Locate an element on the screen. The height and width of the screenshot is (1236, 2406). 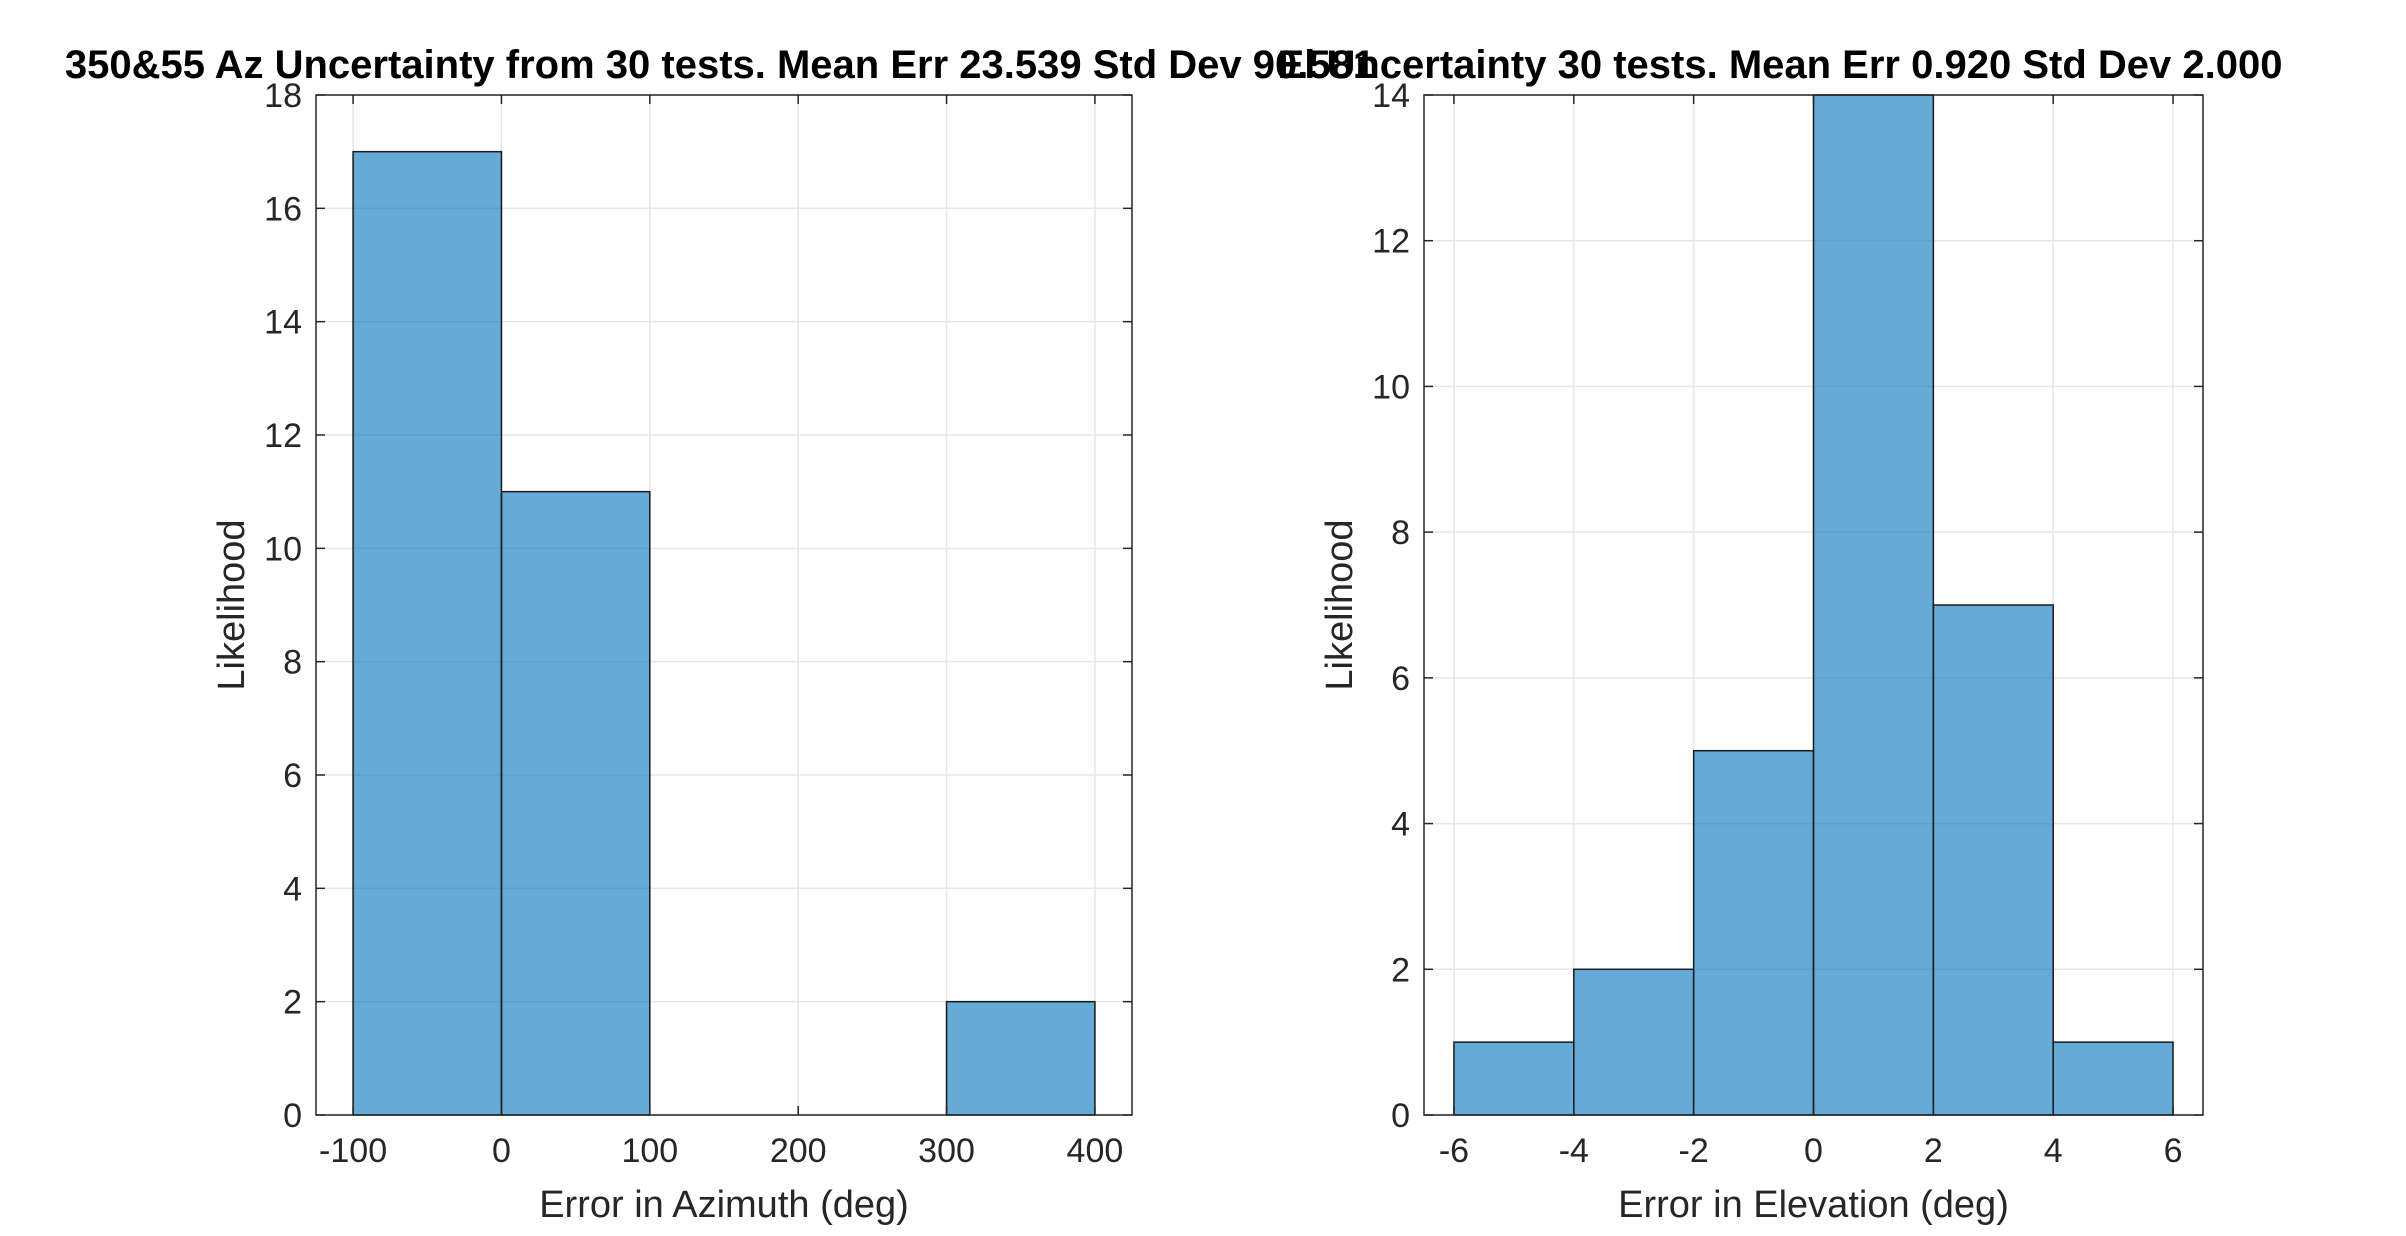
az-y-tick-label: 2 is located at coordinates (292, 1003).